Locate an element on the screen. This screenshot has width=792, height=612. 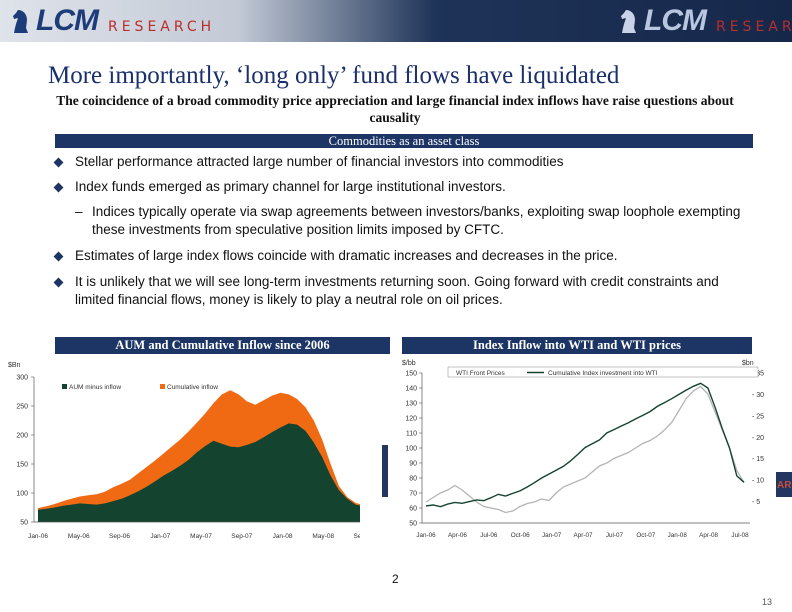
legend-swatch-inflow is located at coordinates (162, 386).